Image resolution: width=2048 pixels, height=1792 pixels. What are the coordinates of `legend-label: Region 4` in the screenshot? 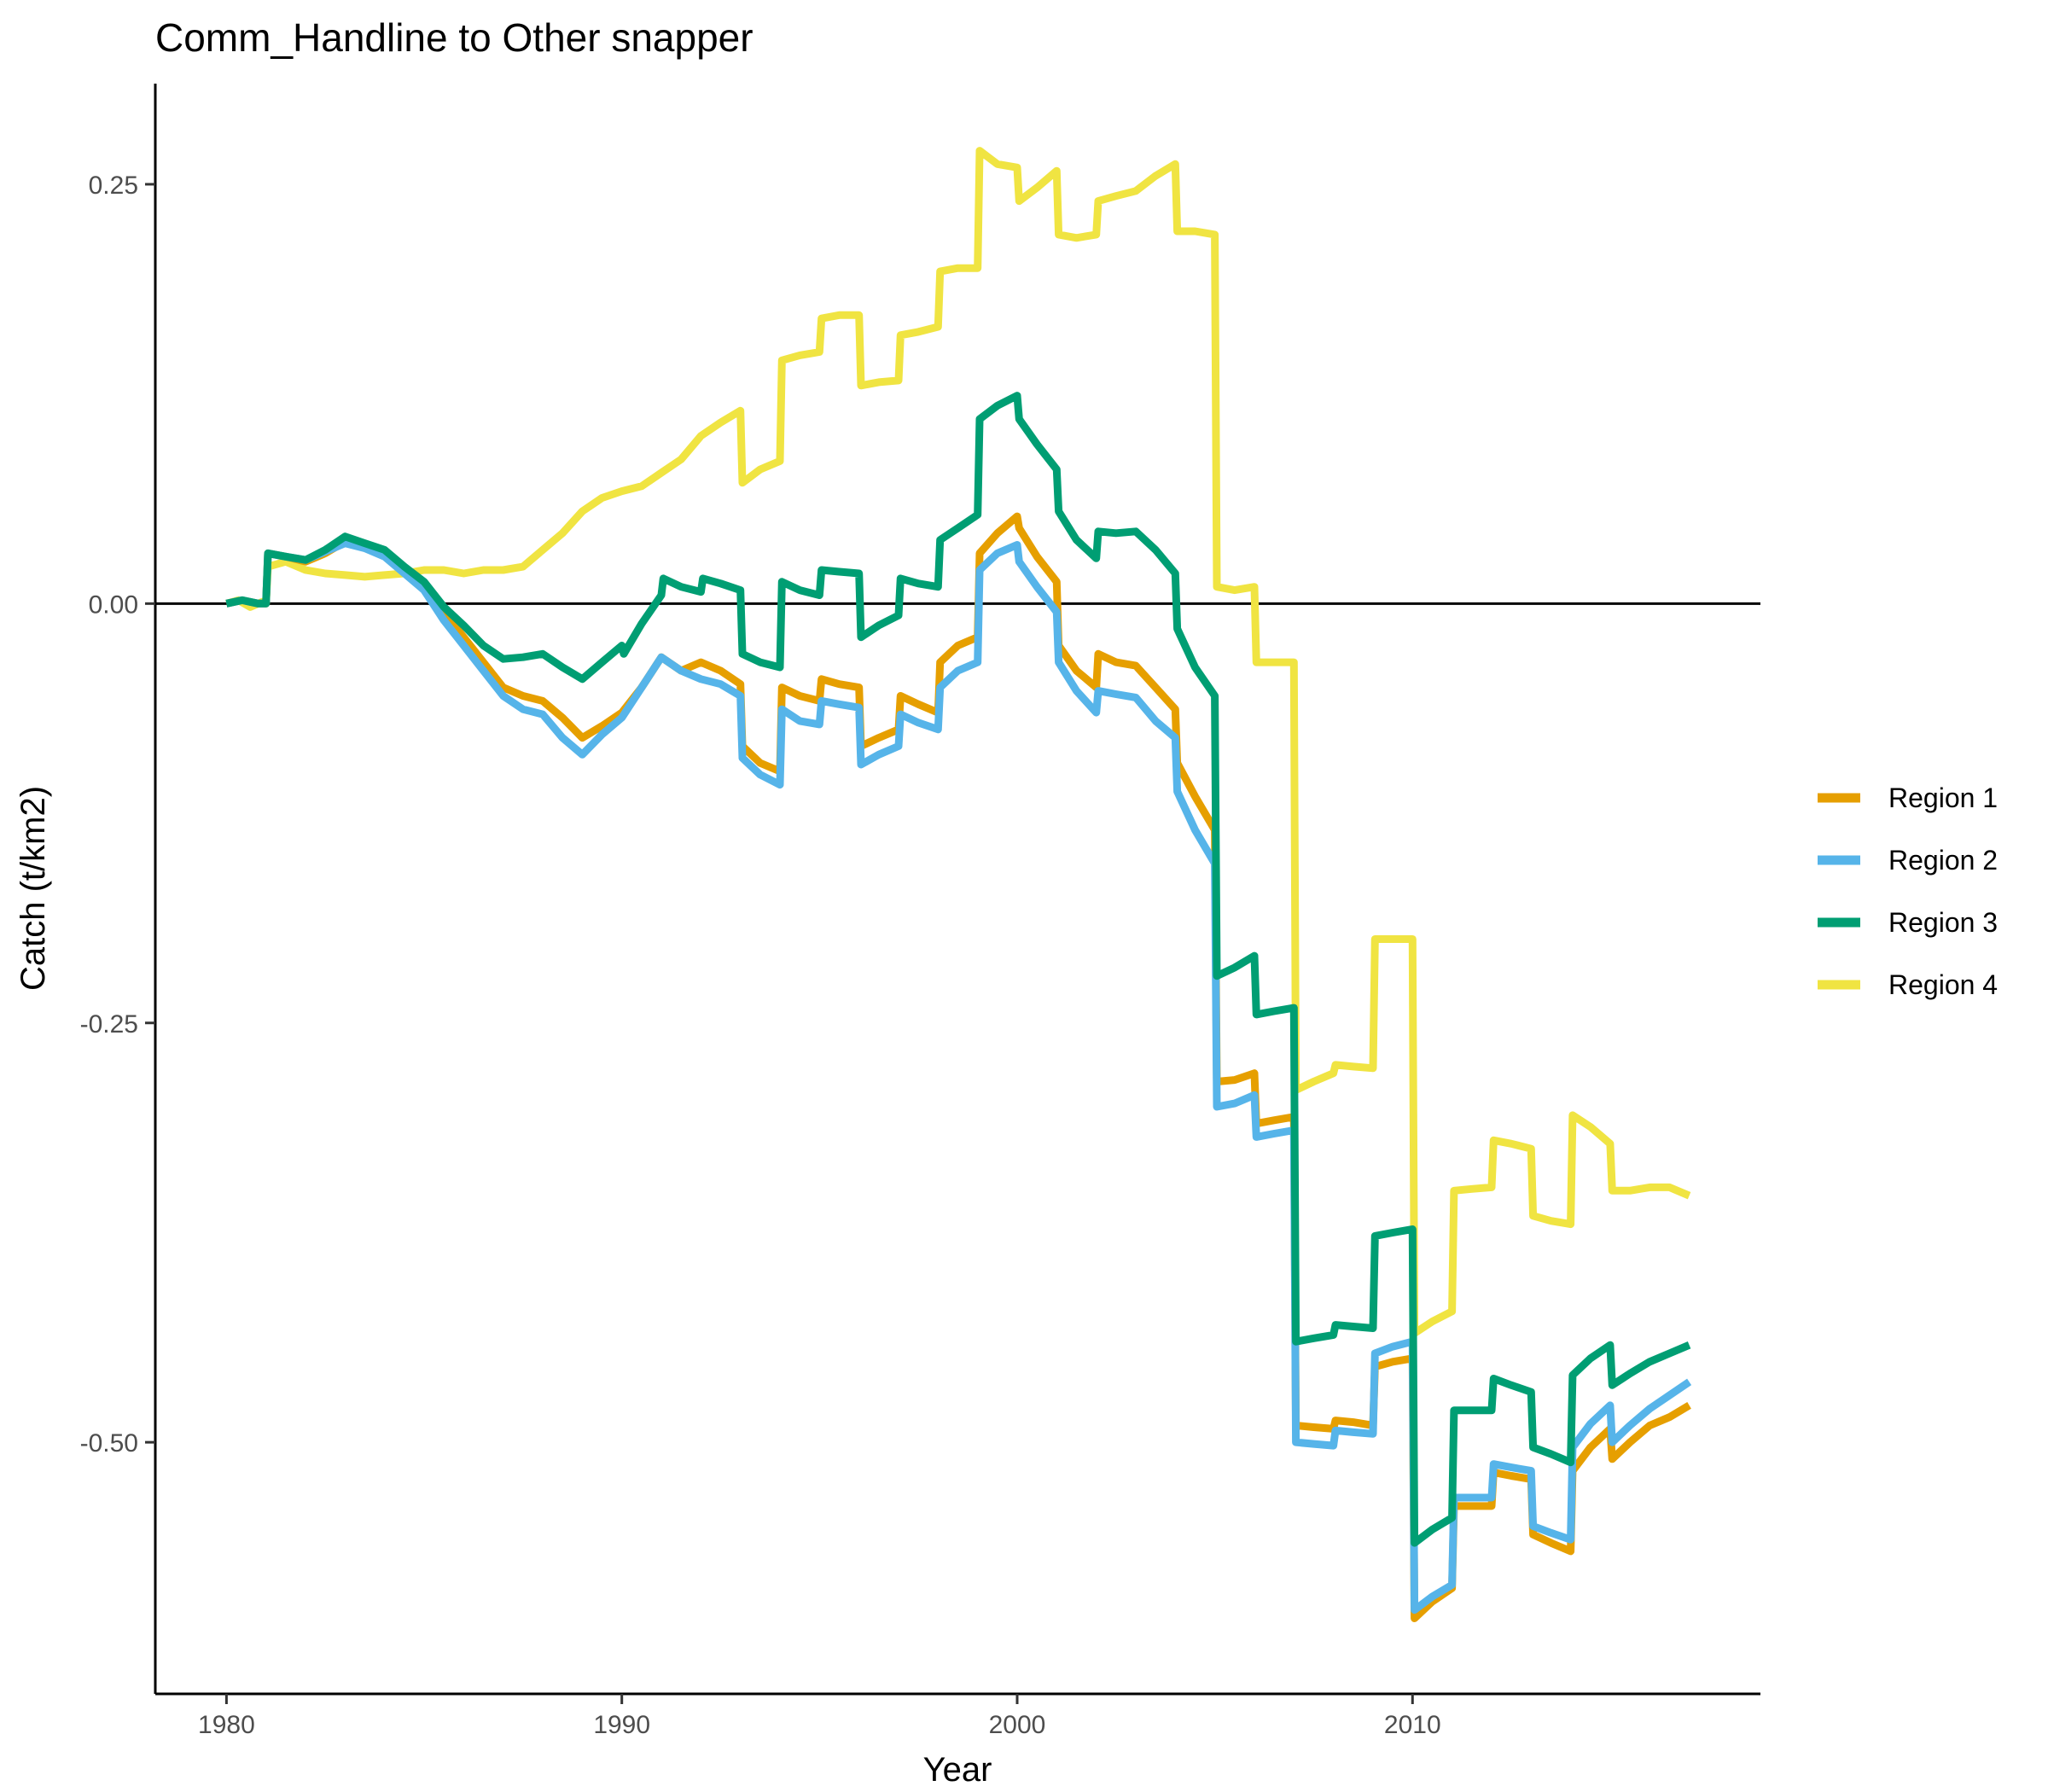 It's located at (1943, 985).